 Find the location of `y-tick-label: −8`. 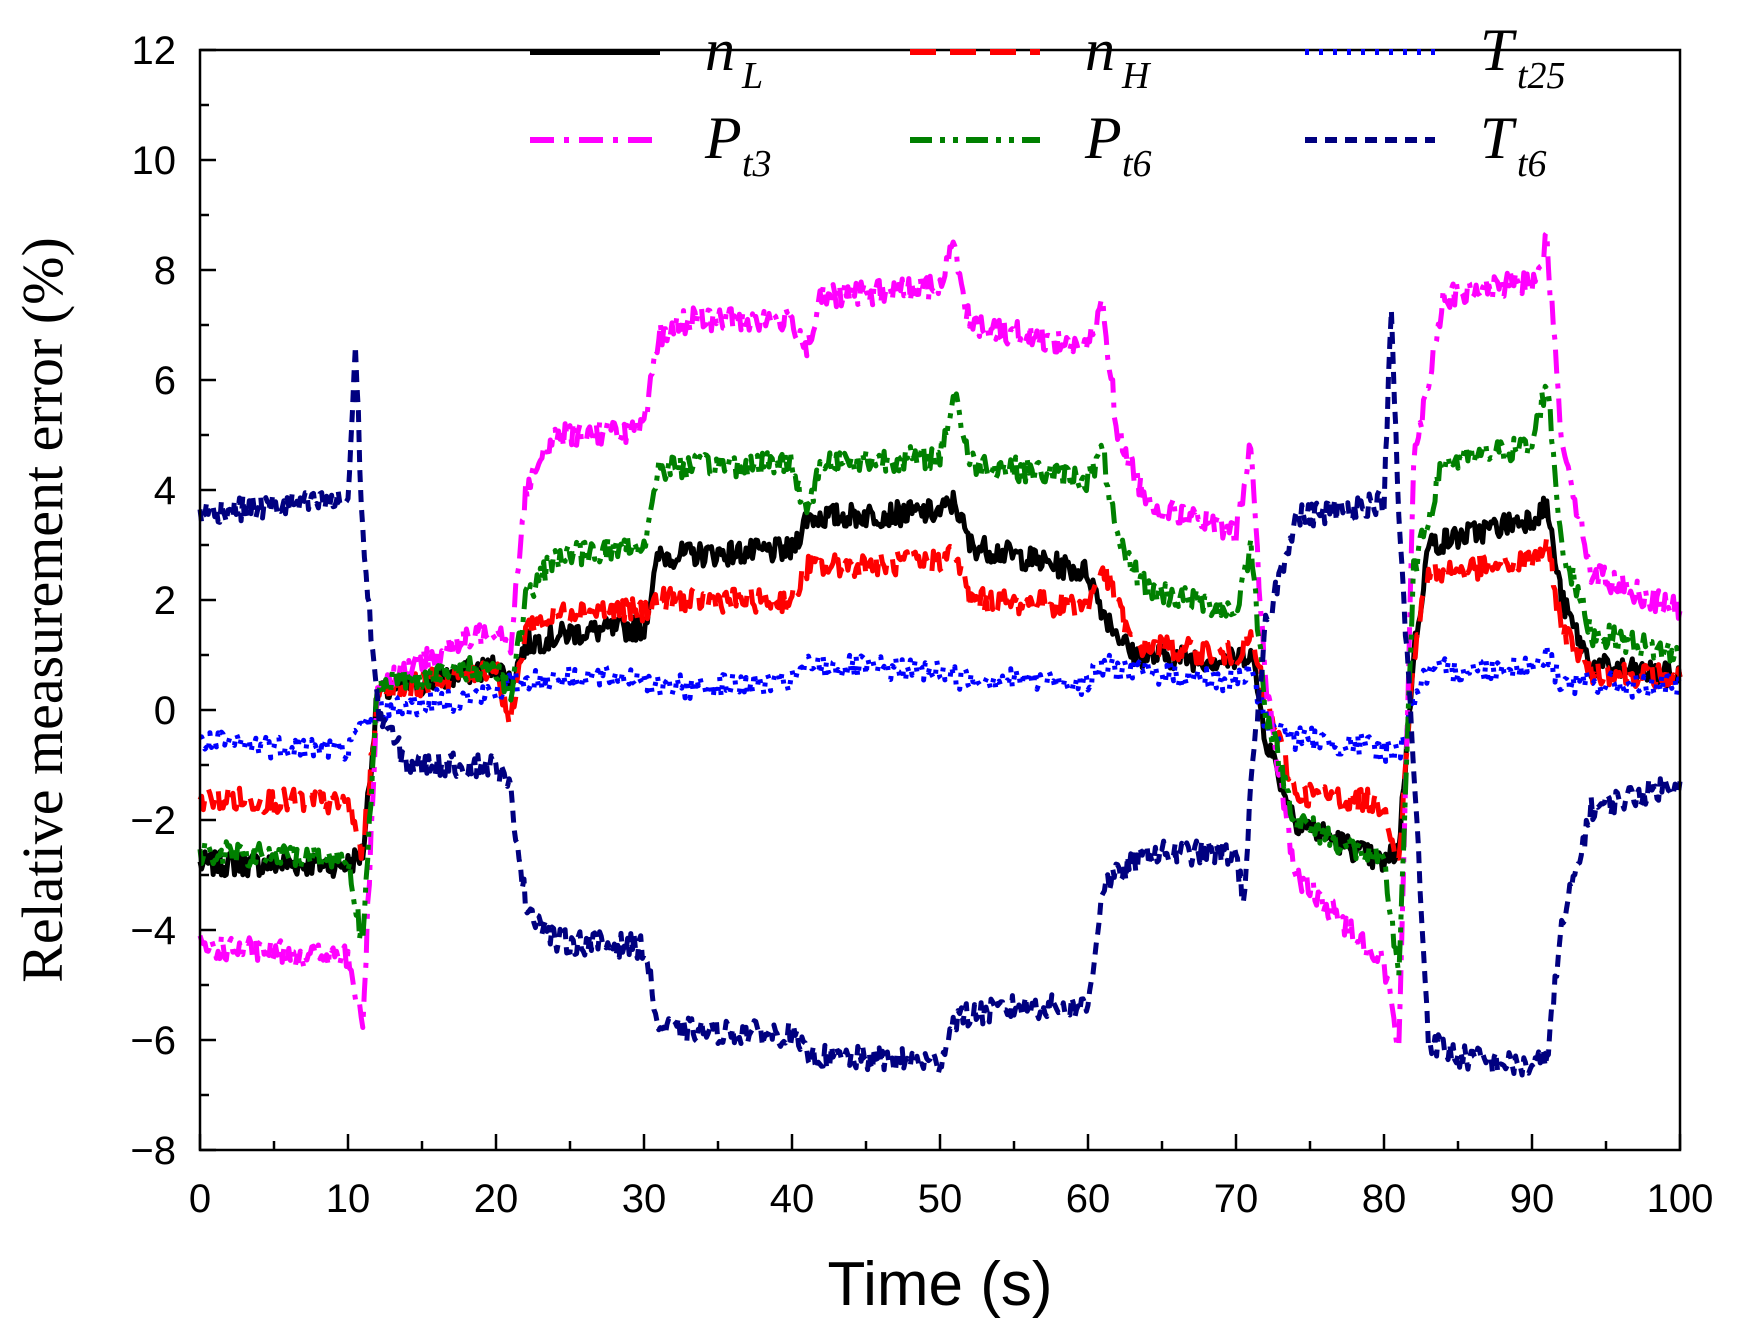

y-tick-label: −8 is located at coordinates (153, 1151).